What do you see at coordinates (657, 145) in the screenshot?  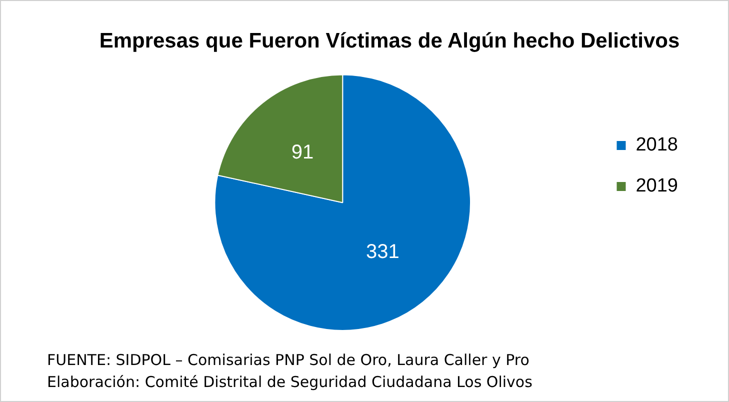 I see `legend-label: 2018` at bounding box center [657, 145].